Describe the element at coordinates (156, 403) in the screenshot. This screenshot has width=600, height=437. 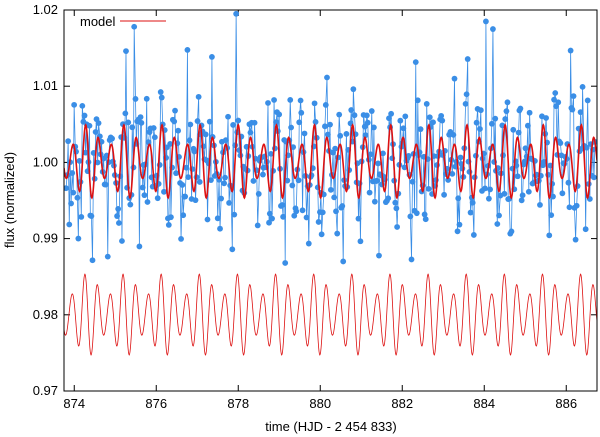
I see `x-tick-label: 876` at that location.